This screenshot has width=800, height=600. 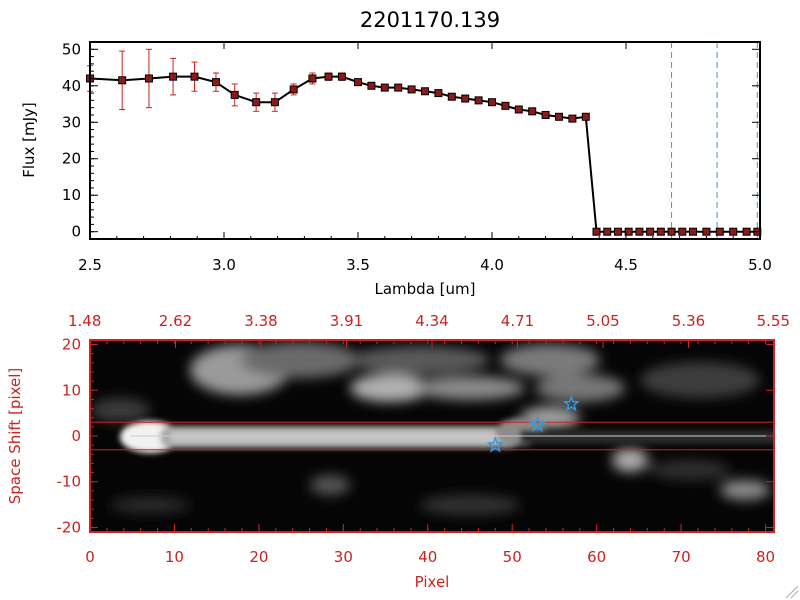 What do you see at coordinates (71, 122) in the screenshot?
I see `y-tick-label-3: 30` at bounding box center [71, 122].